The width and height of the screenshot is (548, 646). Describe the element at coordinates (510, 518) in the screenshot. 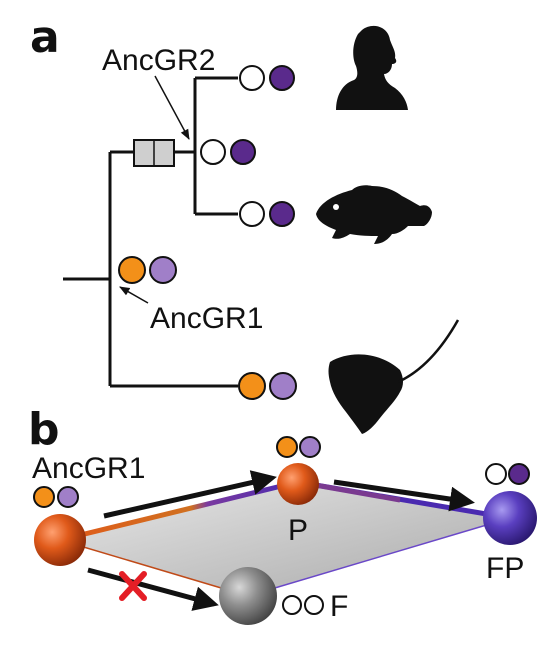

I see `fp-sphere` at that location.